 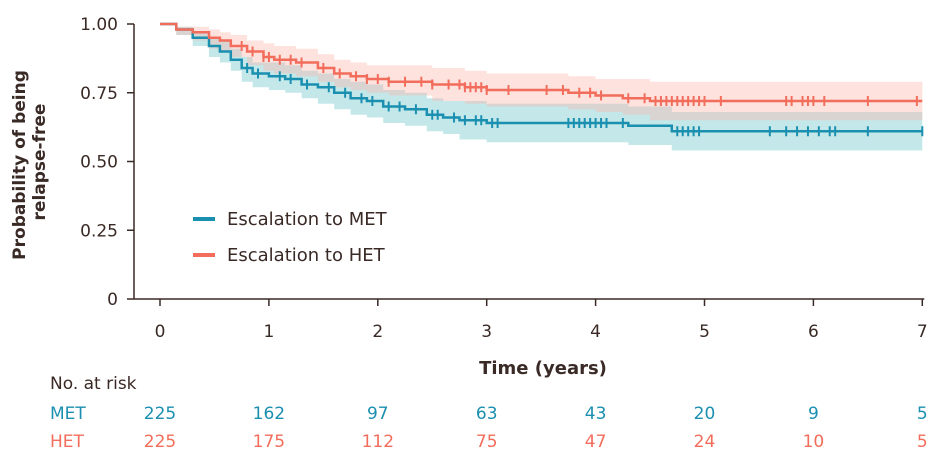 What do you see at coordinates (814, 442) in the screenshot?
I see `risk-value-het: 10` at bounding box center [814, 442].